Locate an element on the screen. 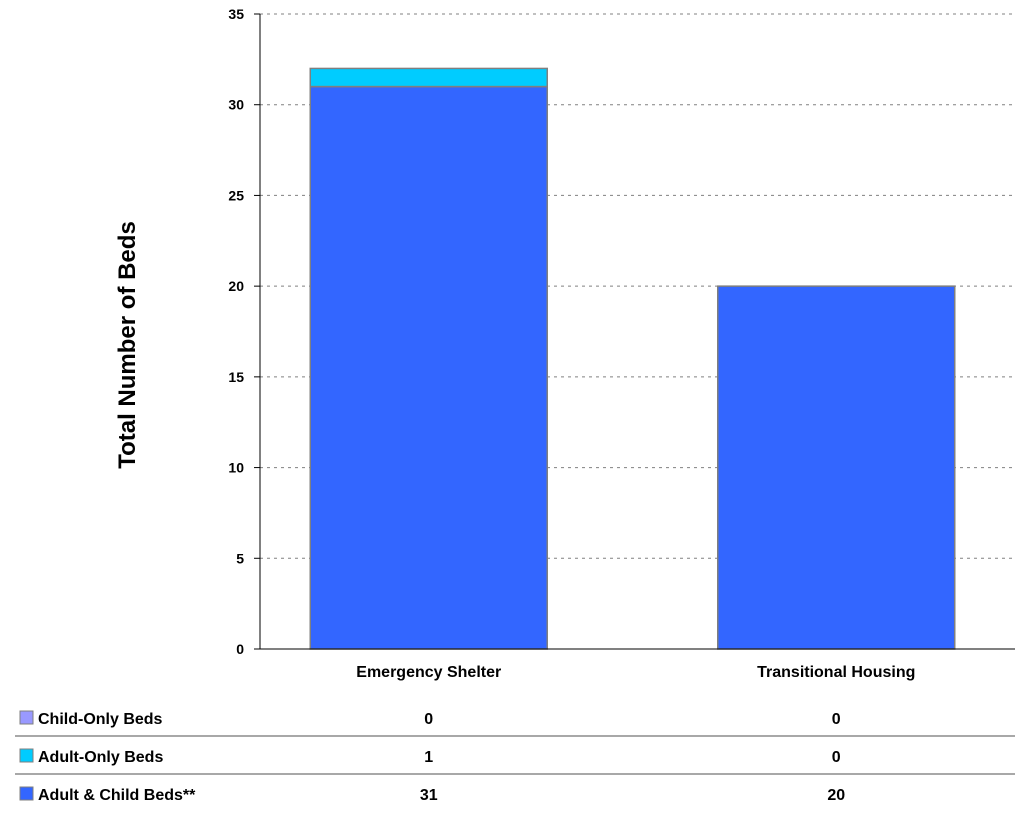  y-axis-label: Total Number of Beds is located at coordinates (127, 345).